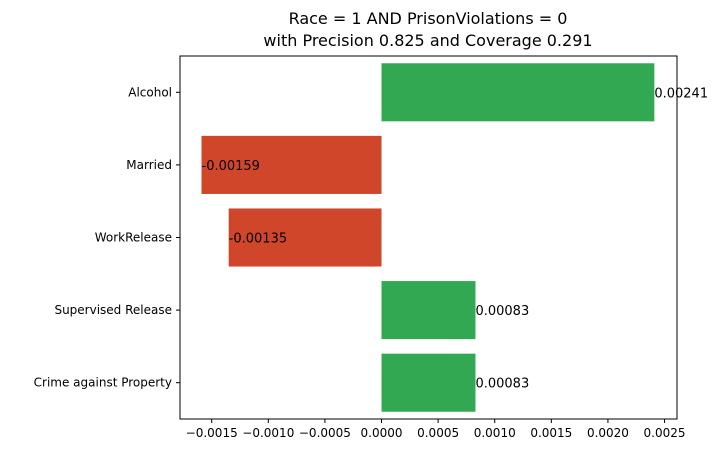  I want to click on y-tick-label: WorkRelease, so click(133, 238).